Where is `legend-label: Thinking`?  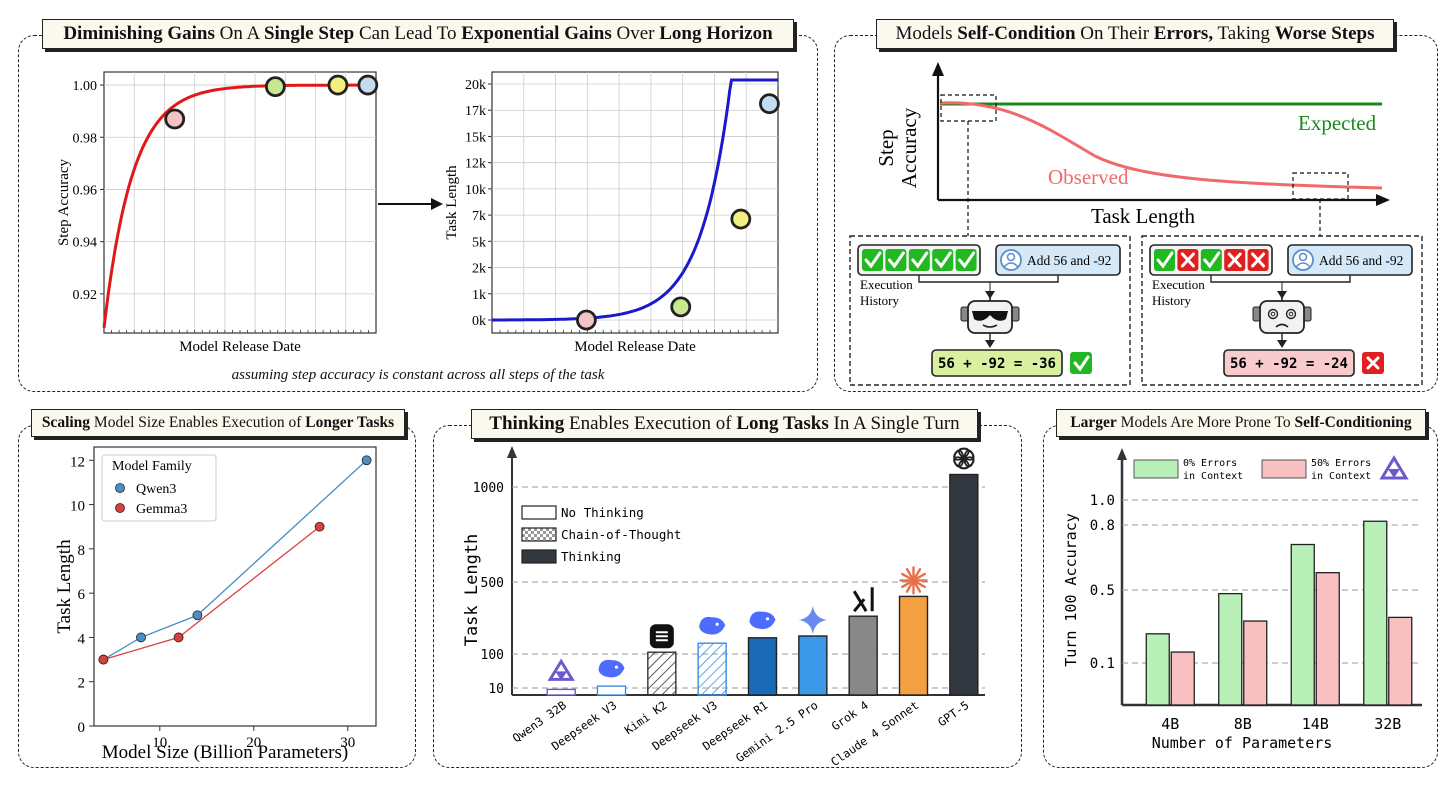
legend-label: Thinking is located at coordinates (591, 556).